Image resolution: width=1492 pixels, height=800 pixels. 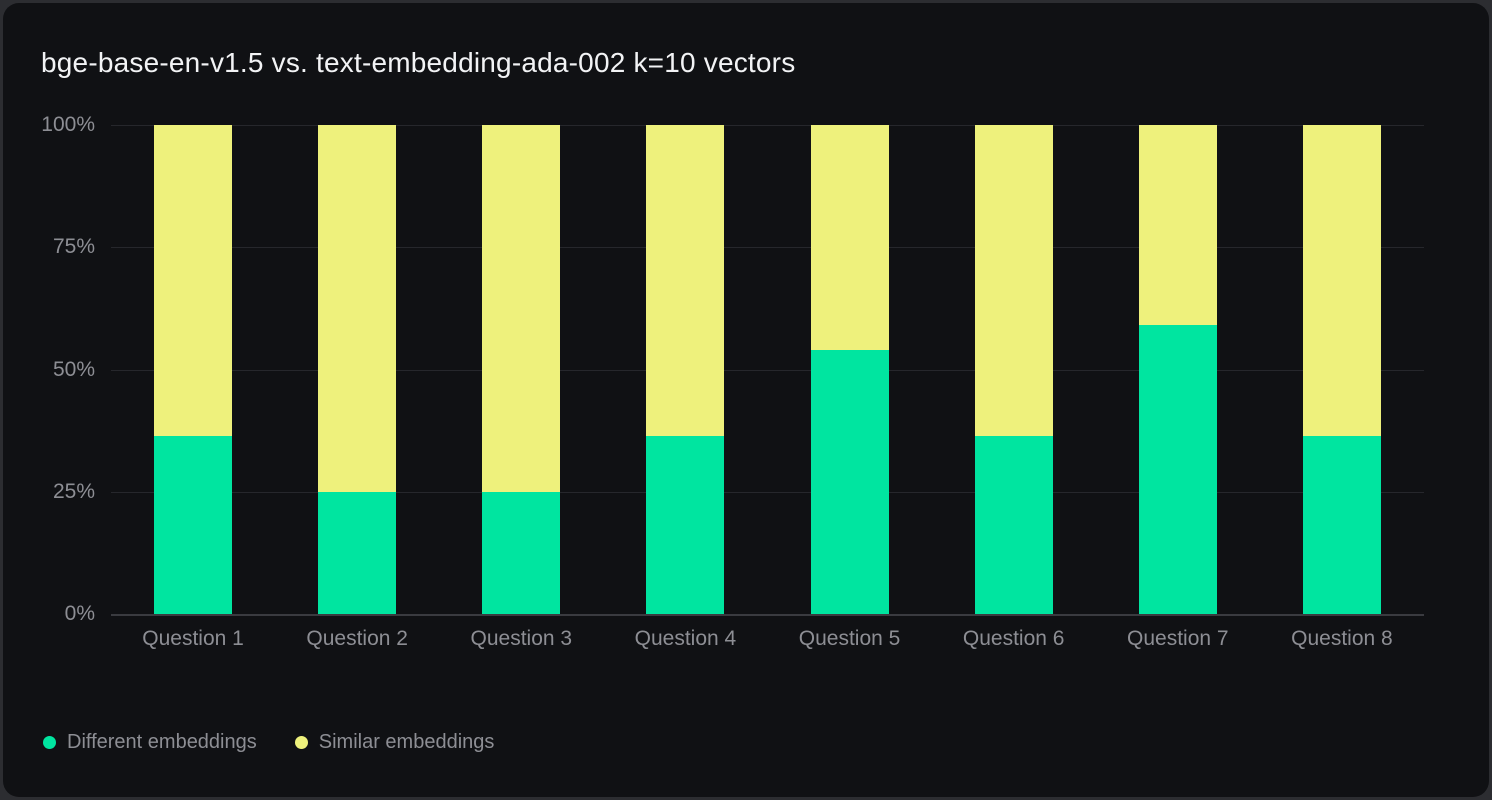 What do you see at coordinates (521, 638) in the screenshot?
I see `x-tick-label-q3: Question 3` at bounding box center [521, 638].